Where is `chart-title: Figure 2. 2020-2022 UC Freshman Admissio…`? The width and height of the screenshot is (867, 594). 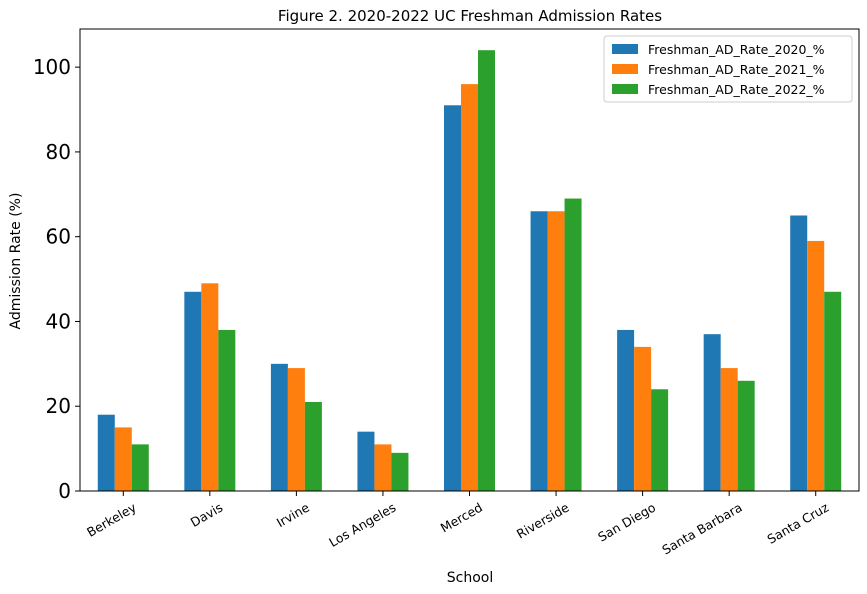 chart-title: Figure 2. 2020-2022 UC Freshman Admissio… is located at coordinates (470, 16).